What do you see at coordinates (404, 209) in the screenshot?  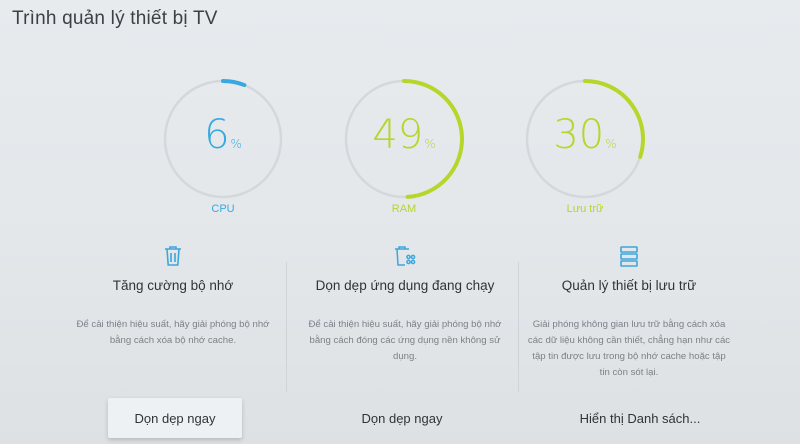 I see `ram-label: RAM` at bounding box center [404, 209].